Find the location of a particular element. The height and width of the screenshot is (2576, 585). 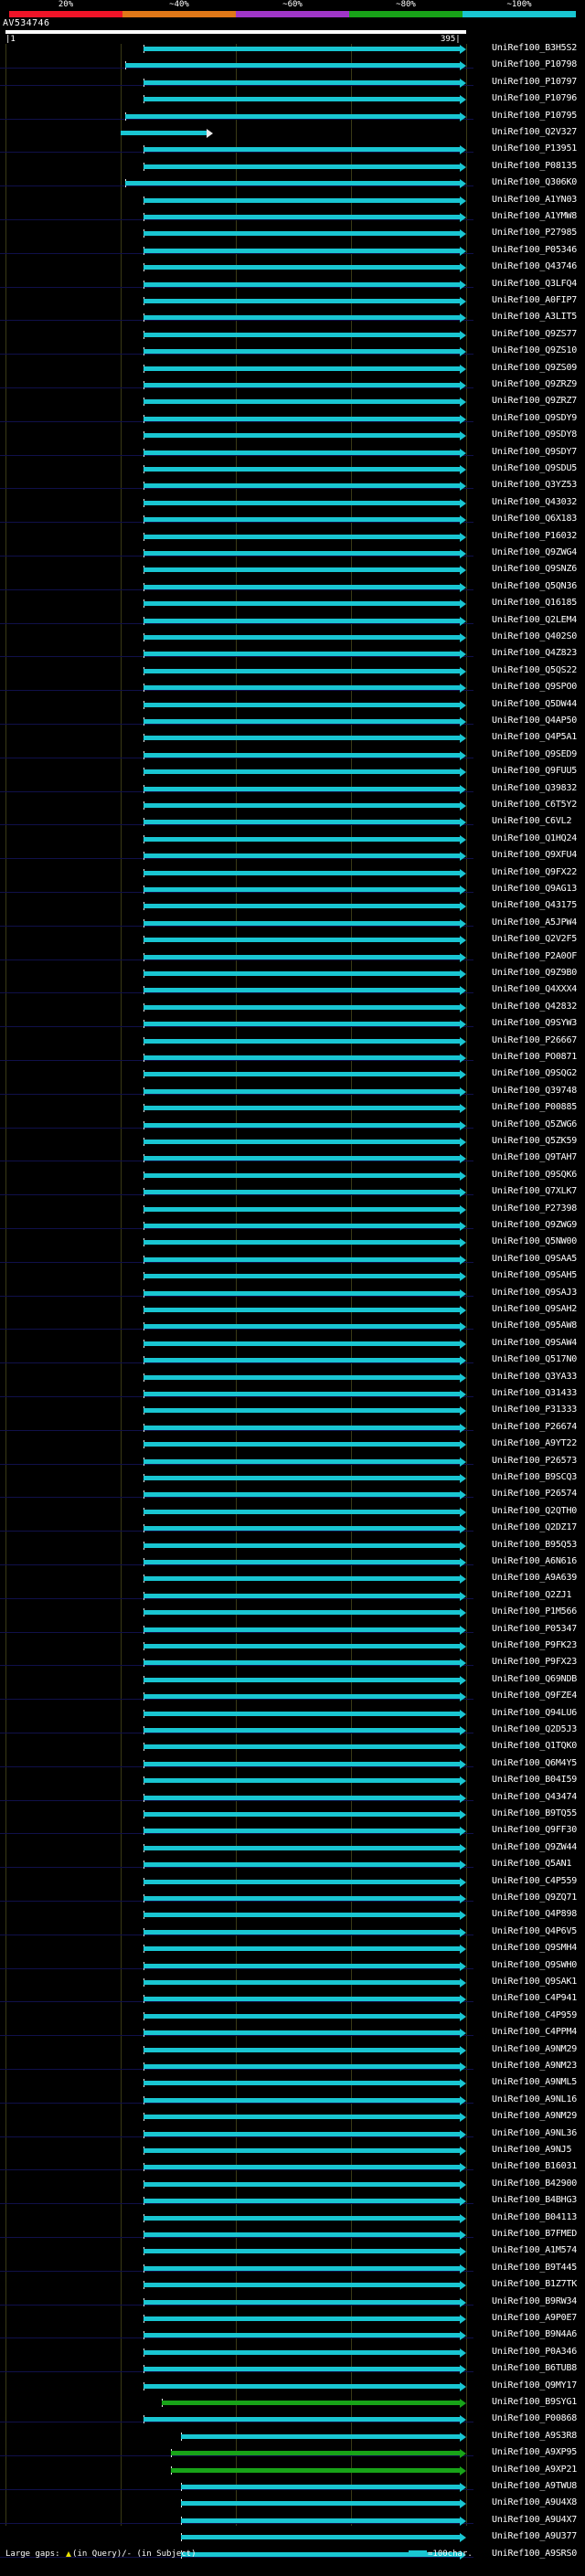

hit-label: UniRef100_B9SYG1 is located at coordinates (535, 2402).